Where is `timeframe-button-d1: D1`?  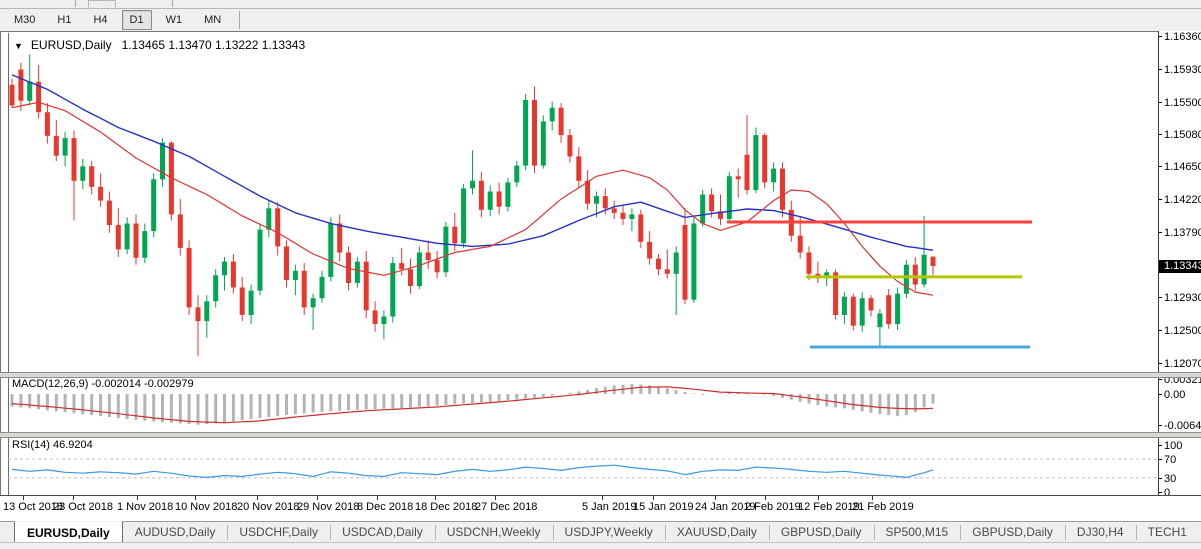
timeframe-button-d1: D1 is located at coordinates (136, 20).